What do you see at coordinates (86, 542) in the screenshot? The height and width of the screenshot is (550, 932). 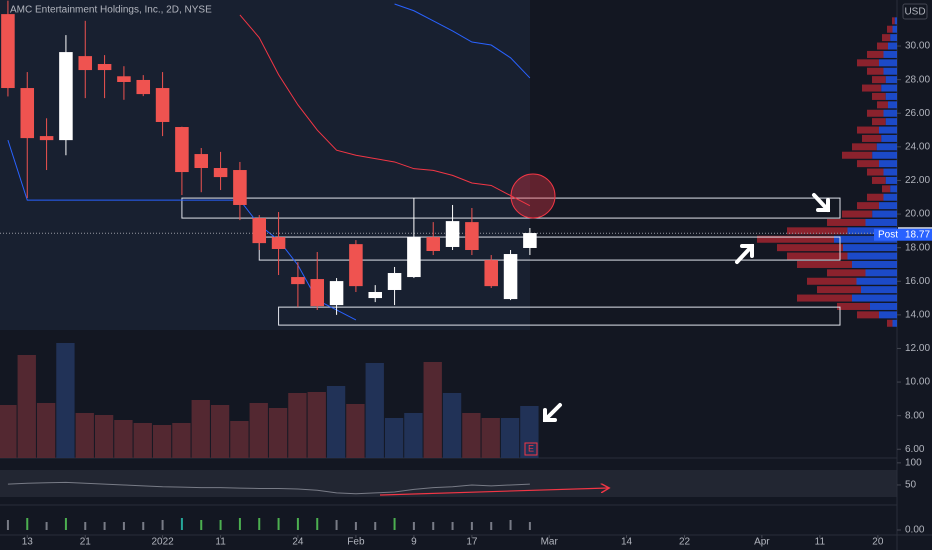 I see `x-tick-label: 21` at bounding box center [86, 542].